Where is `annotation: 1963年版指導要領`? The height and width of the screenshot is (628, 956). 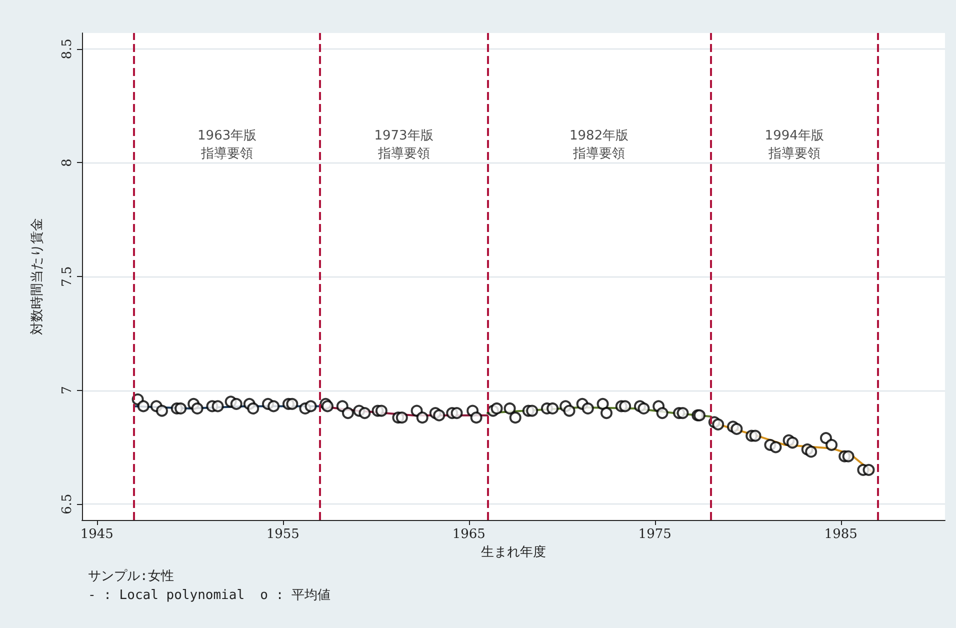
annotation: 1963年版指導要領 is located at coordinates (227, 145).